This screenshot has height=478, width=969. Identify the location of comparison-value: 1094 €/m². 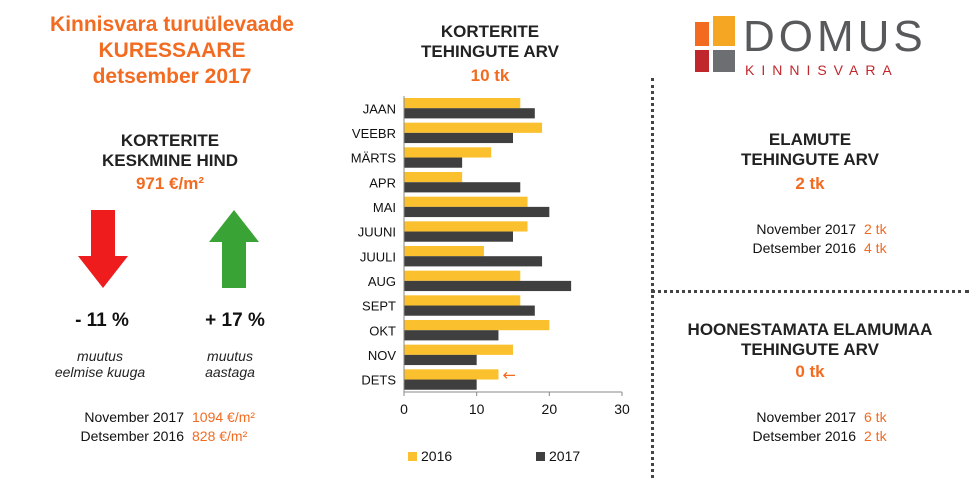
(224, 417).